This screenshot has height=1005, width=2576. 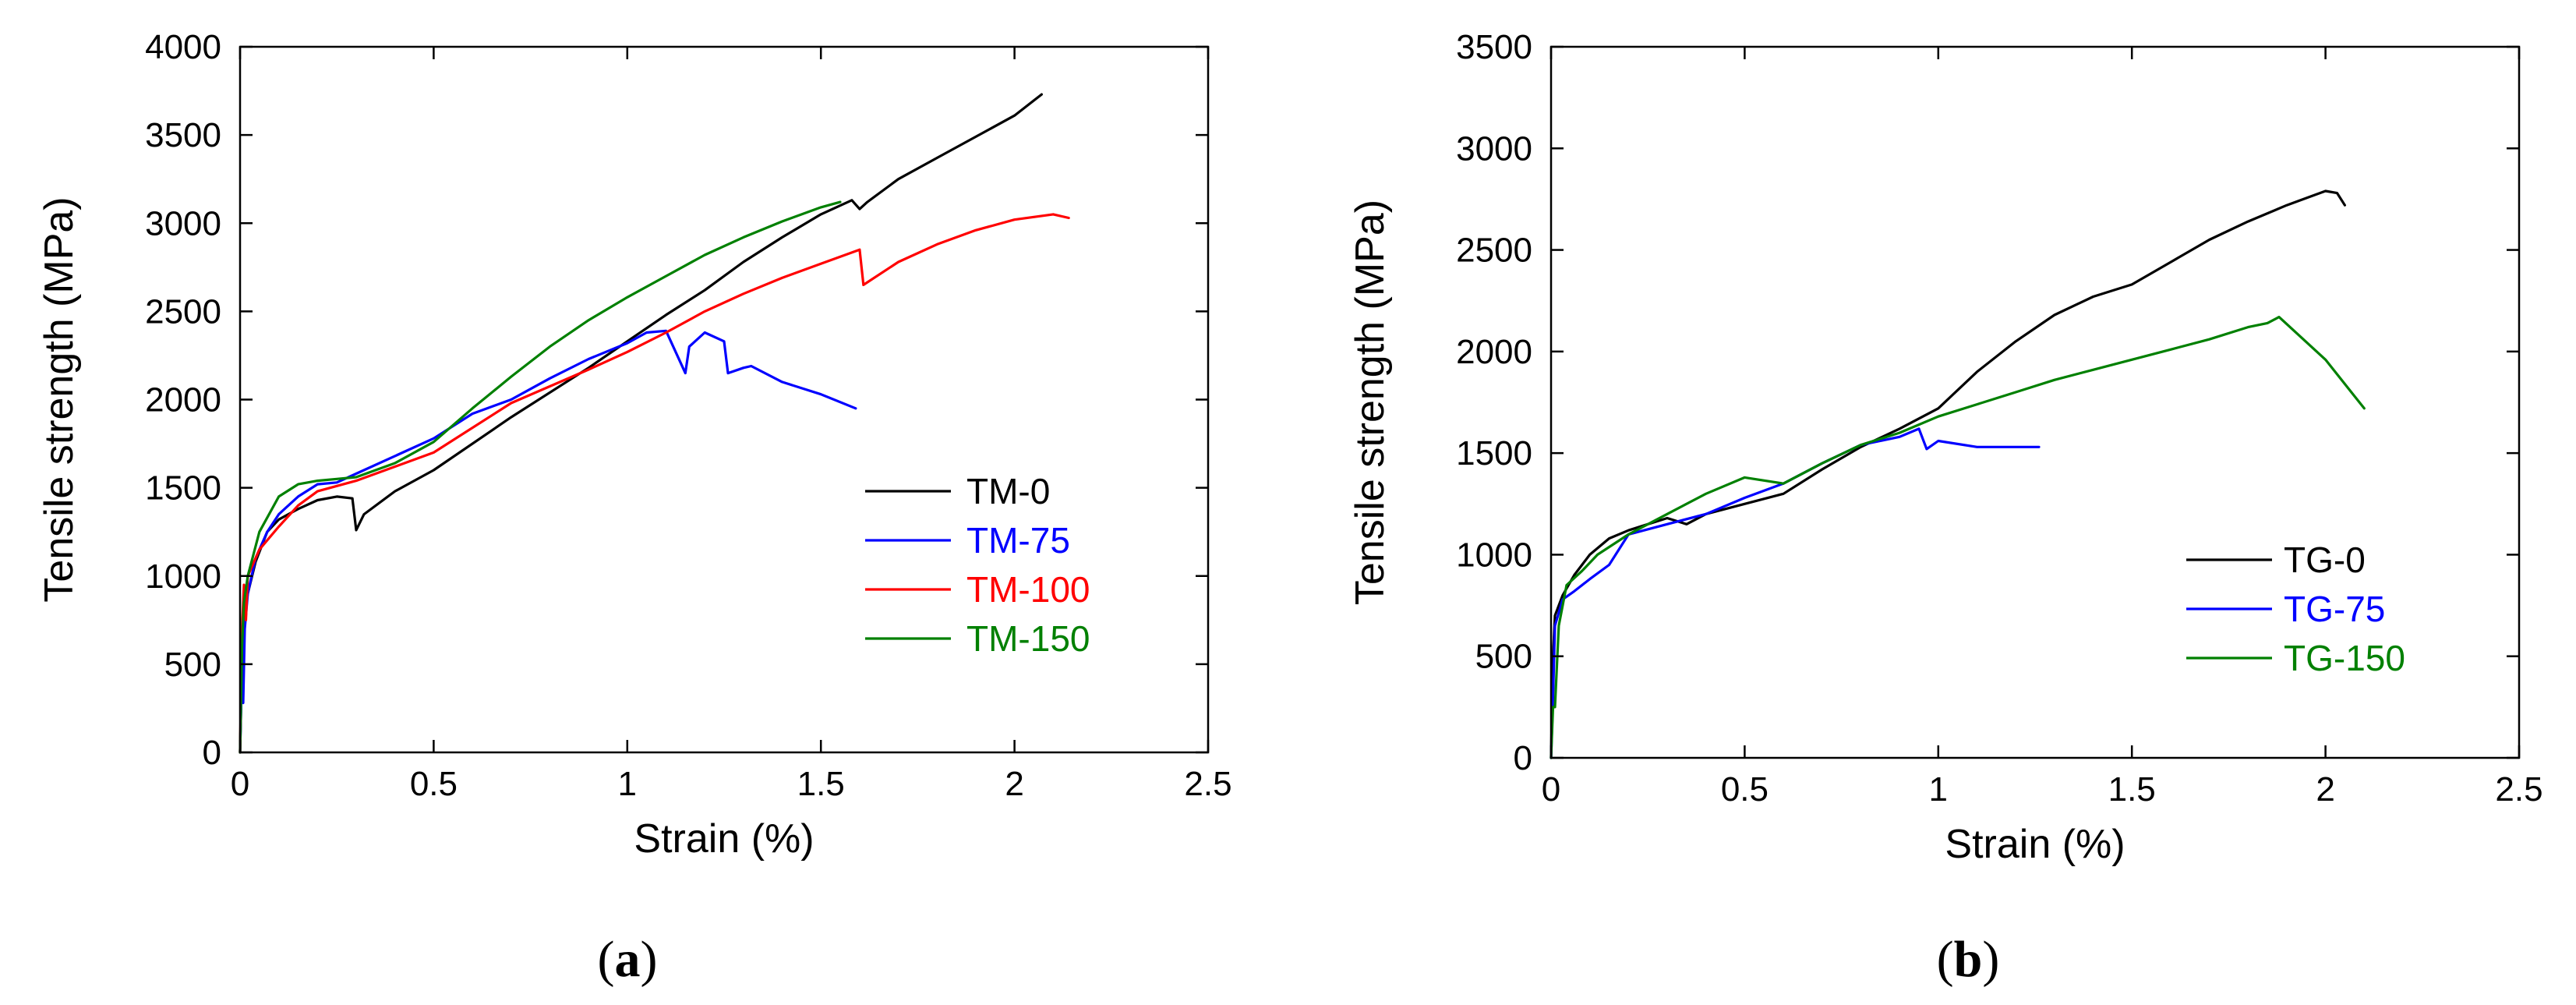 What do you see at coordinates (1008, 491) in the screenshot?
I see `legend-label: TM-0` at bounding box center [1008, 491].